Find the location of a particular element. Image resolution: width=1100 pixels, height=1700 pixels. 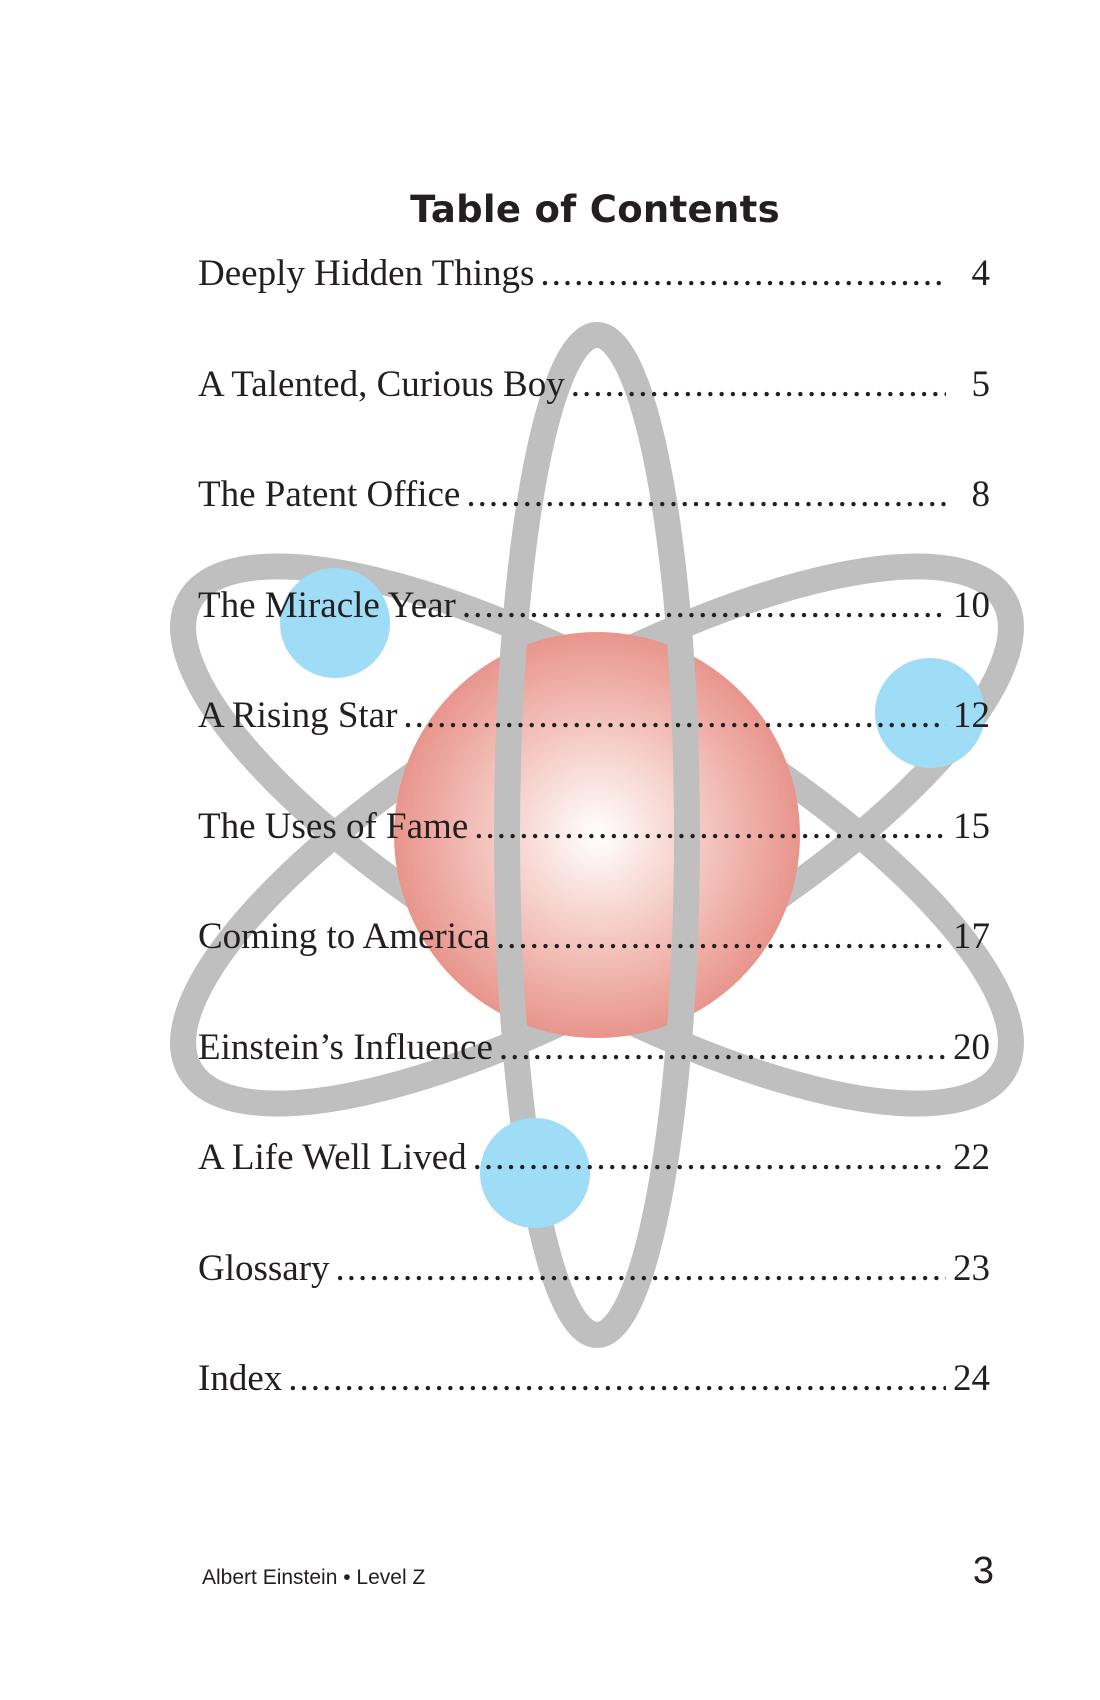

toc-entry: A Life Well Lived 22 is located at coordinates (594, 1189).